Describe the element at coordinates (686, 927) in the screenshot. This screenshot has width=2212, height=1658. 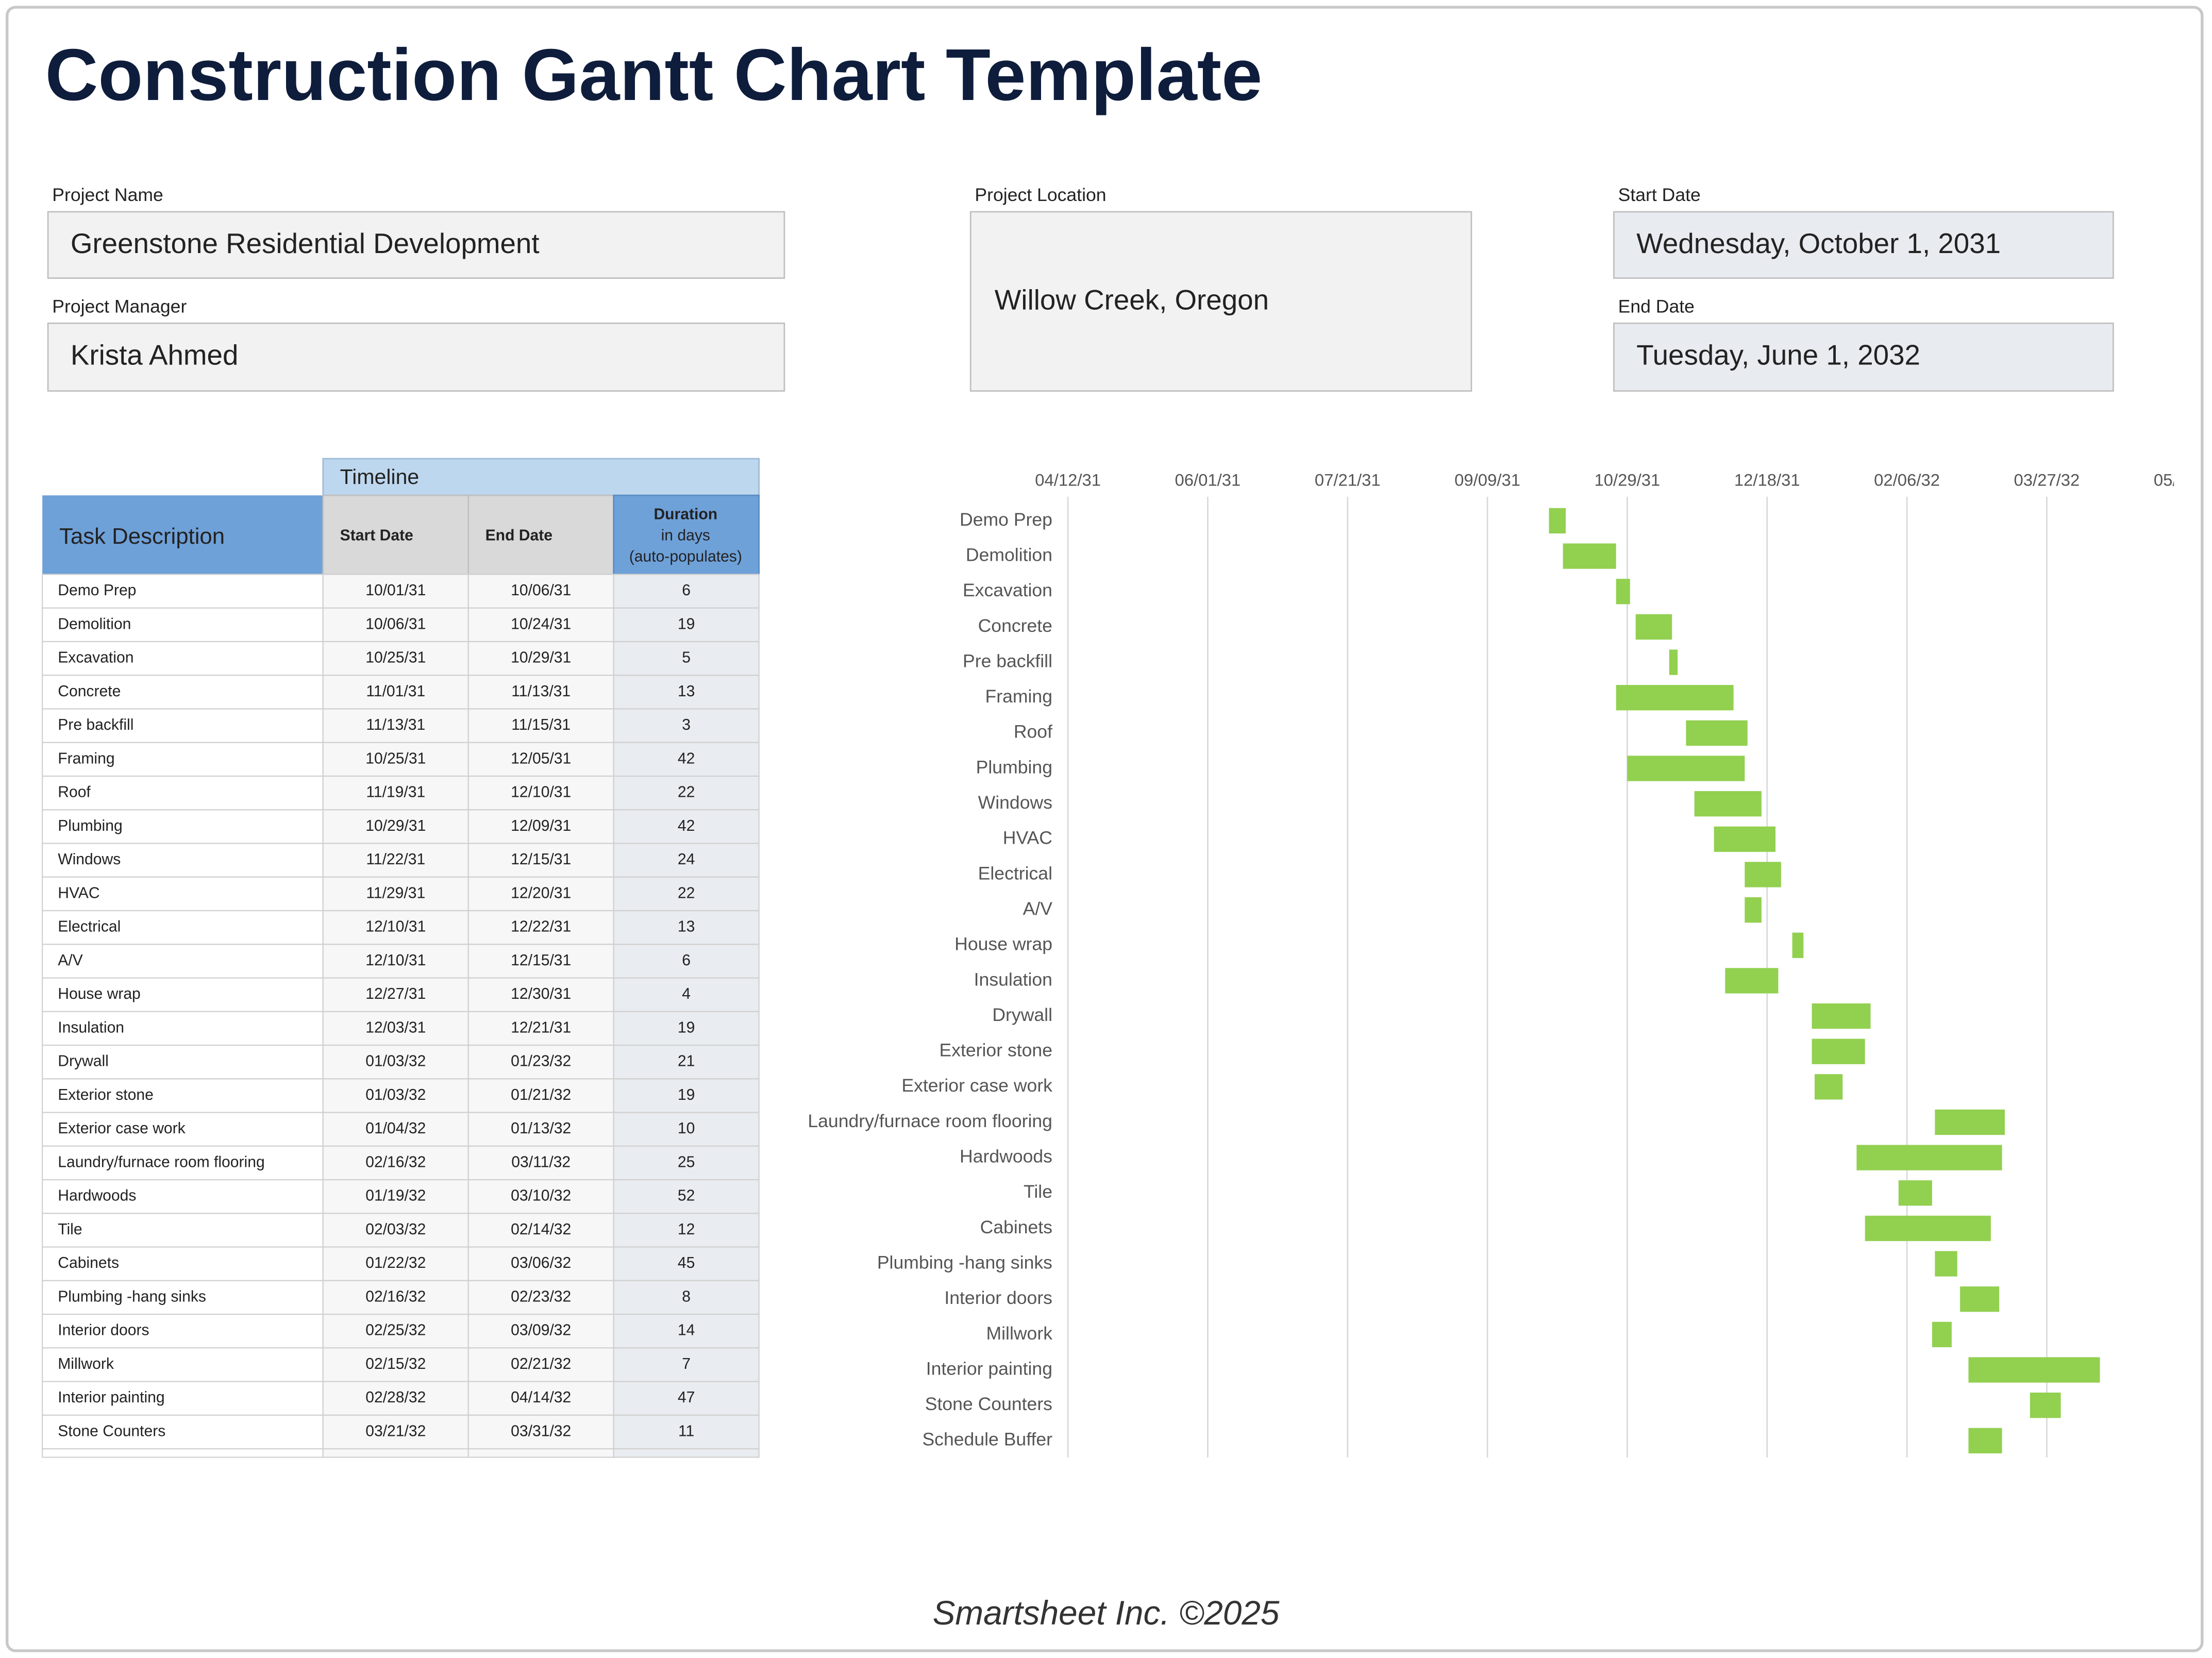
I see `cell-text: 13` at that location.